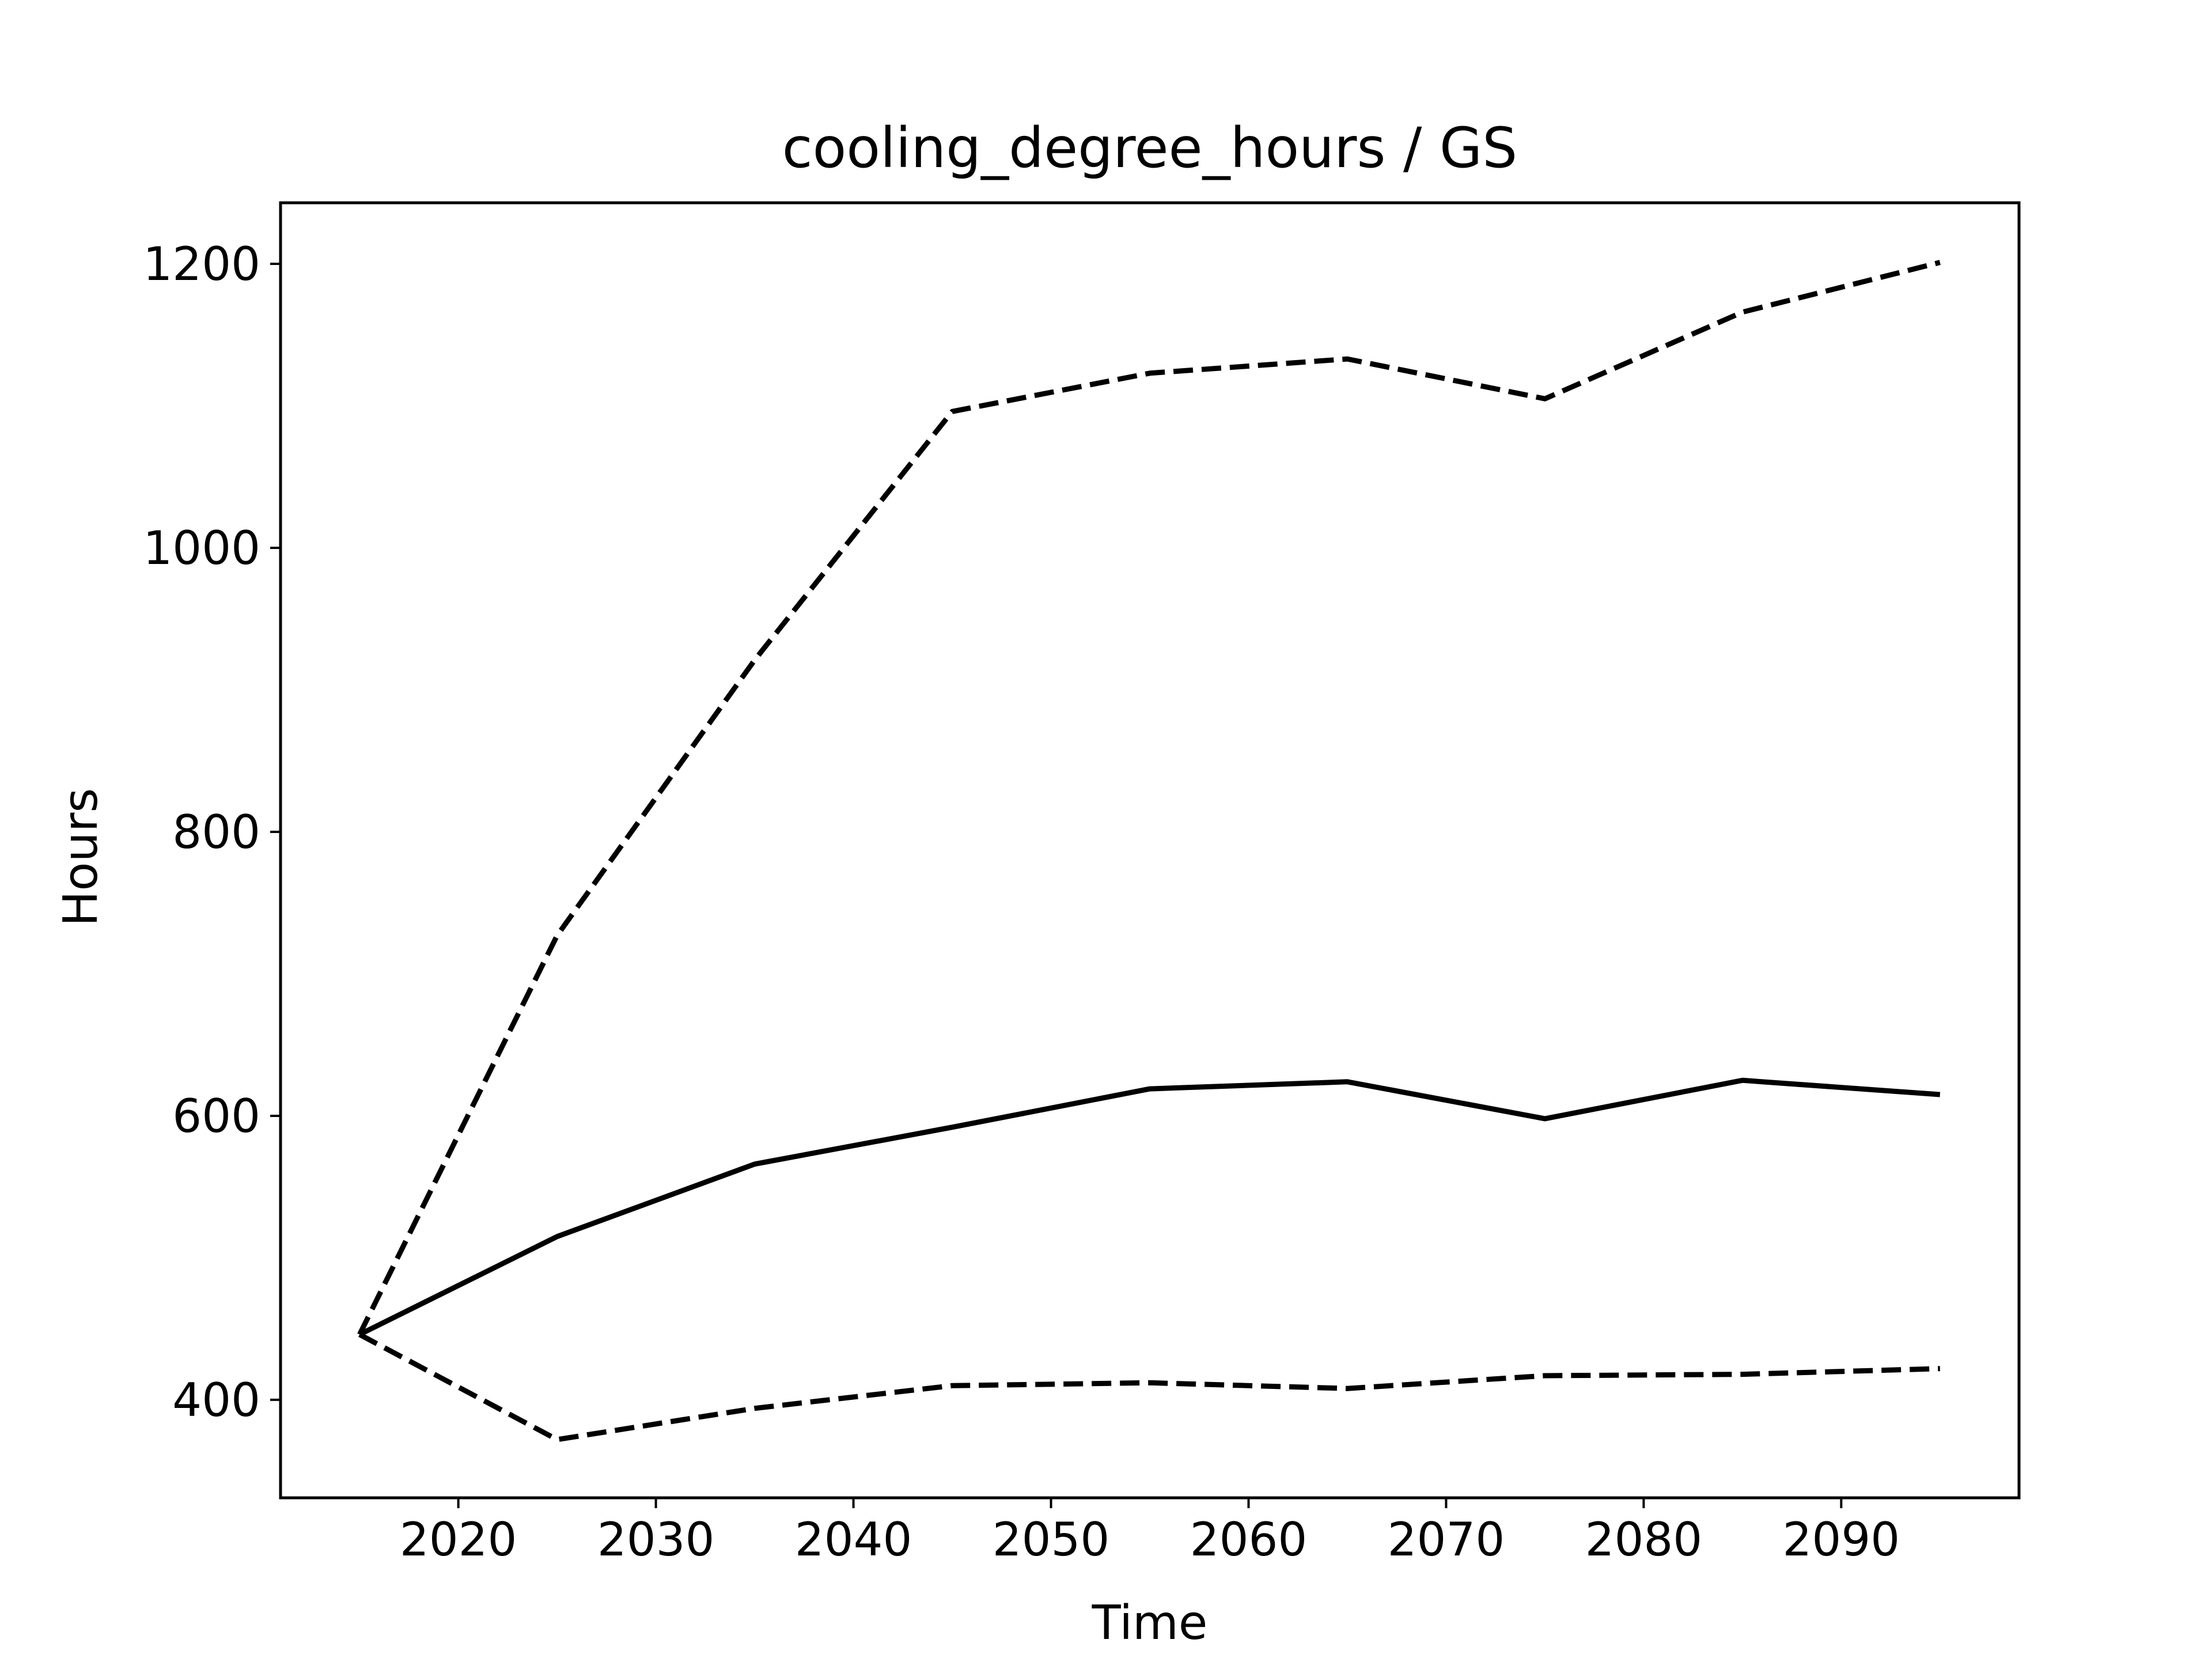 Image resolution: width=2212 pixels, height=1662 pixels. I want to click on x-tick-label: 2090, so click(1841, 1539).